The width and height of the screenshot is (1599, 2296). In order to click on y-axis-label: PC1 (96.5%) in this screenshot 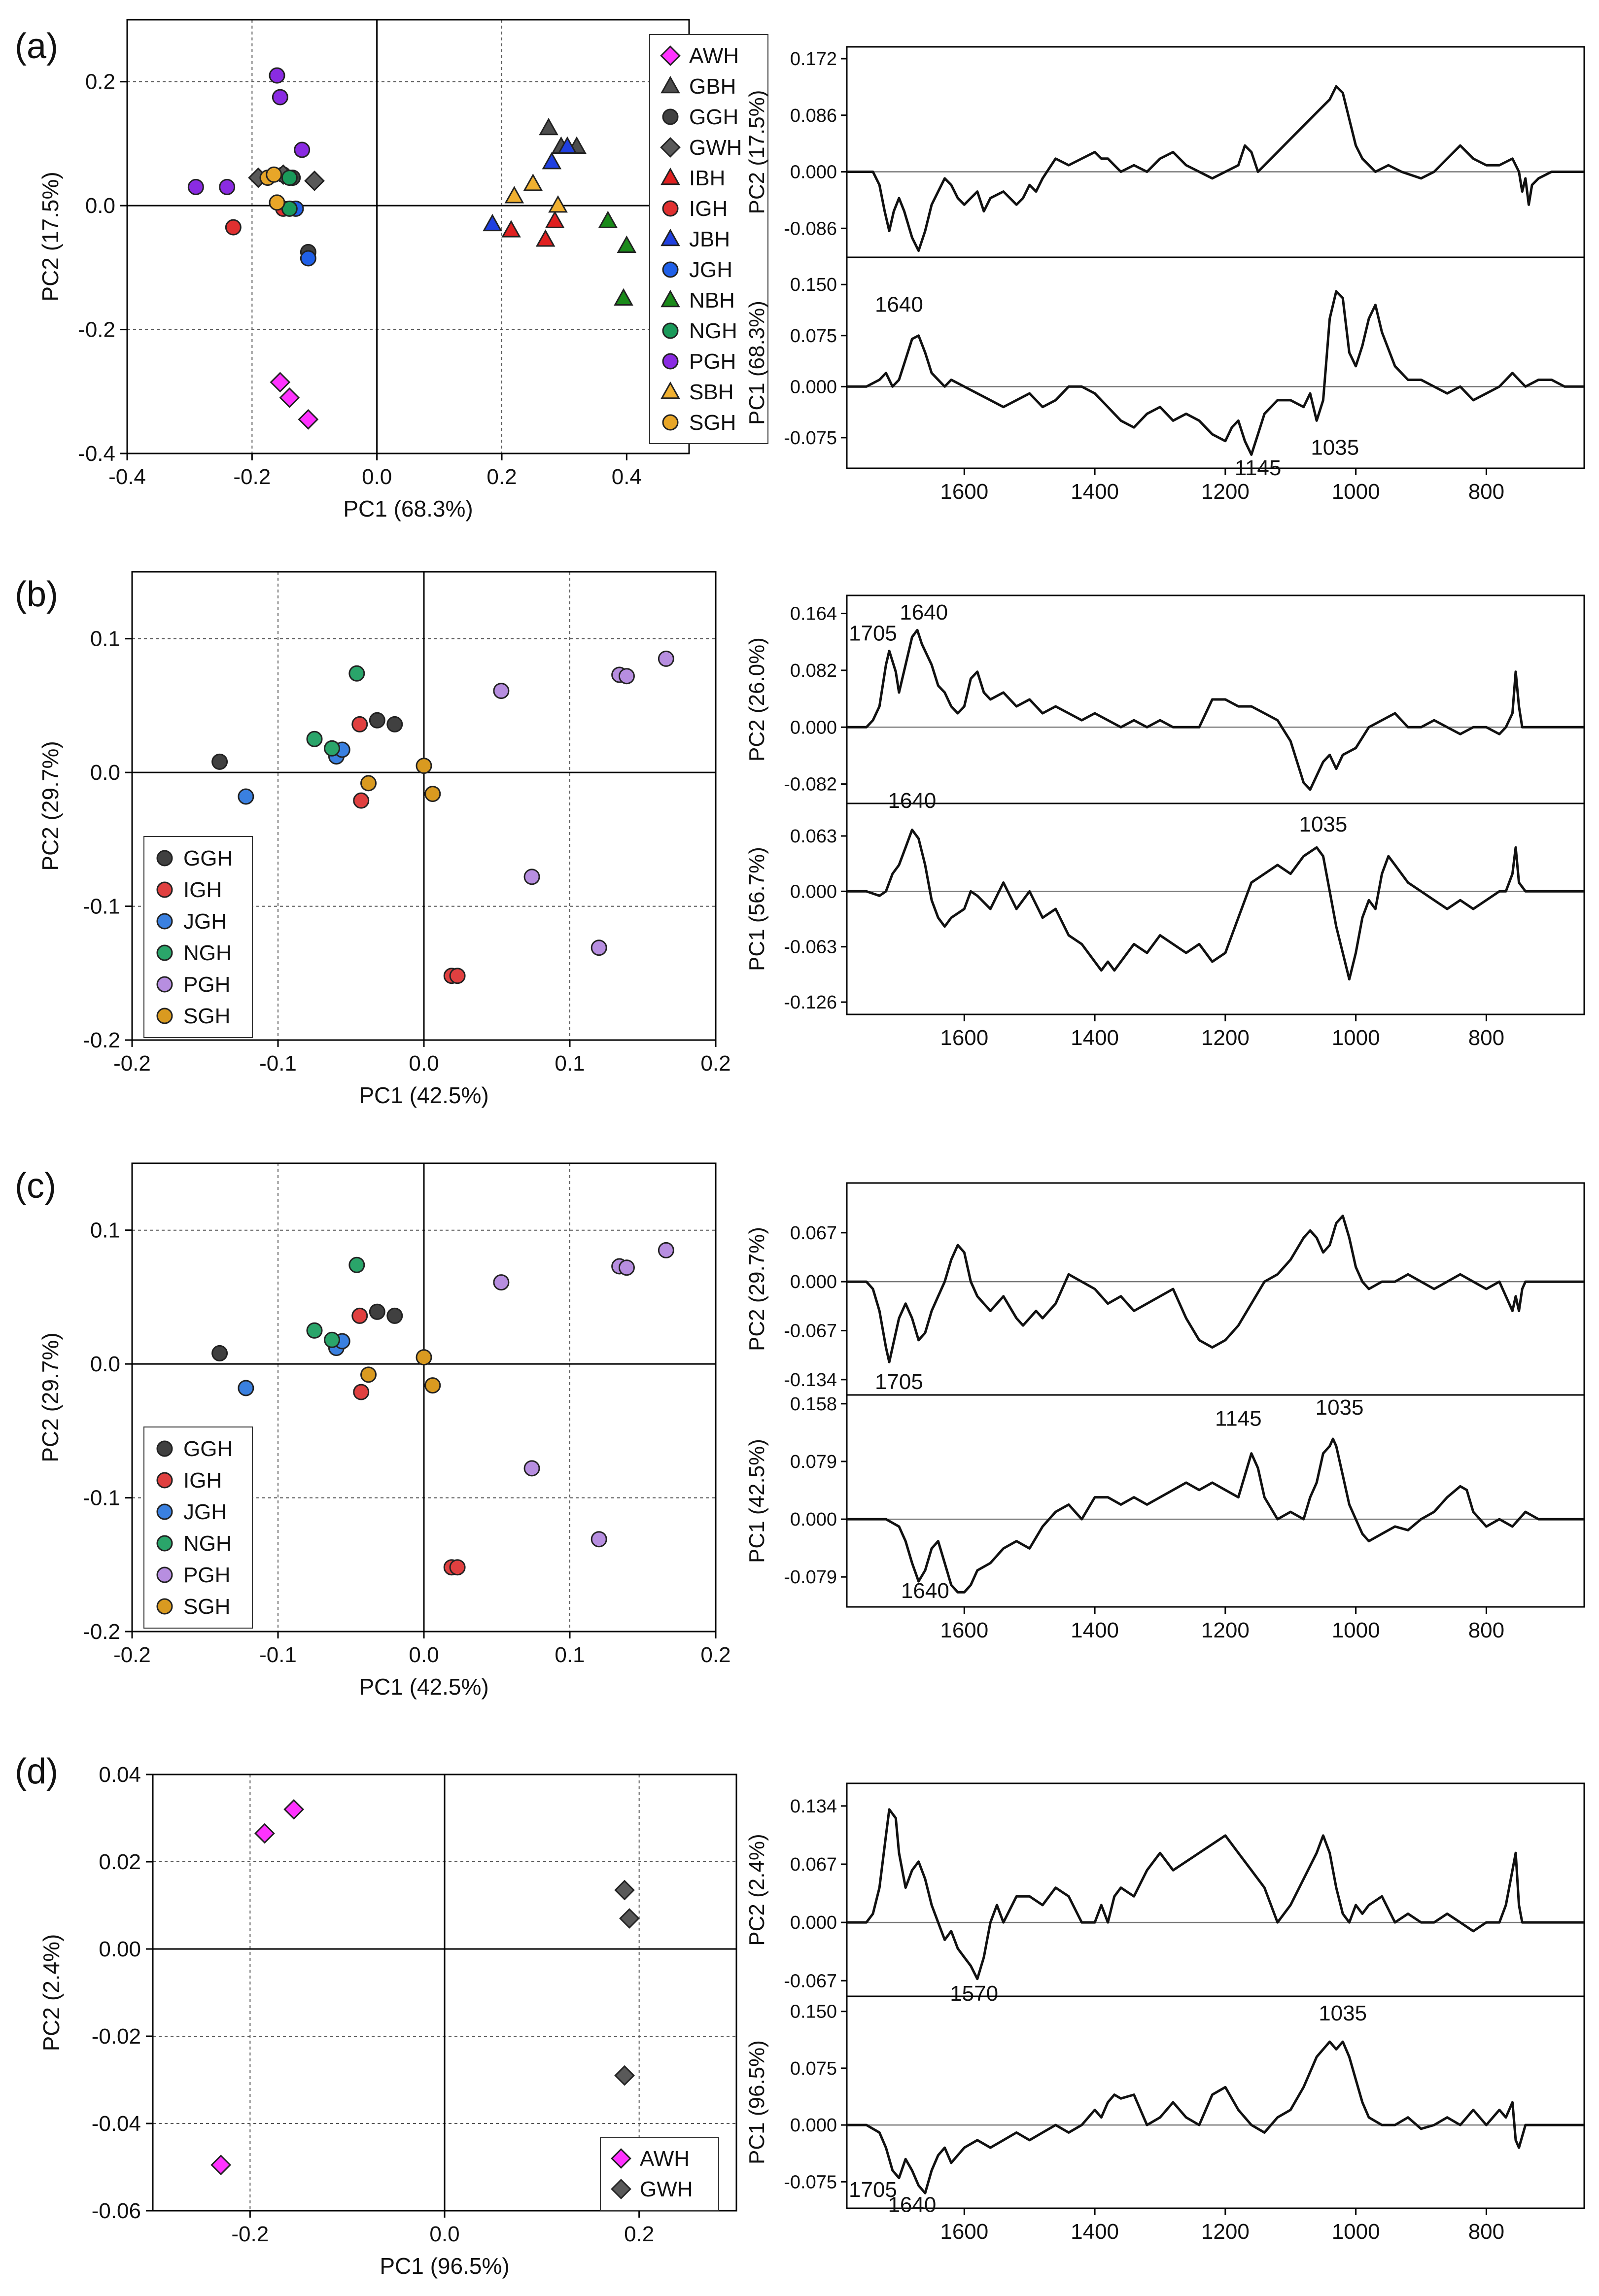, I will do `click(757, 2102)`.